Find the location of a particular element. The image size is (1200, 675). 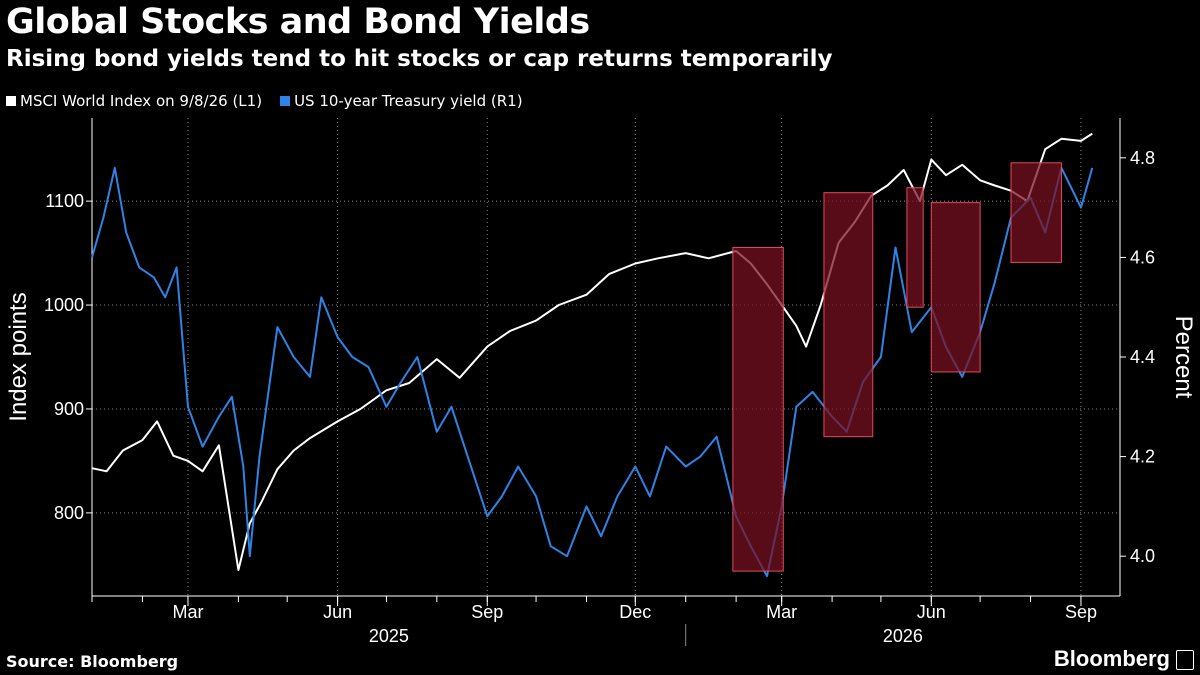

bloomberg-logo: Bloomberg is located at coordinates (1111, 658).